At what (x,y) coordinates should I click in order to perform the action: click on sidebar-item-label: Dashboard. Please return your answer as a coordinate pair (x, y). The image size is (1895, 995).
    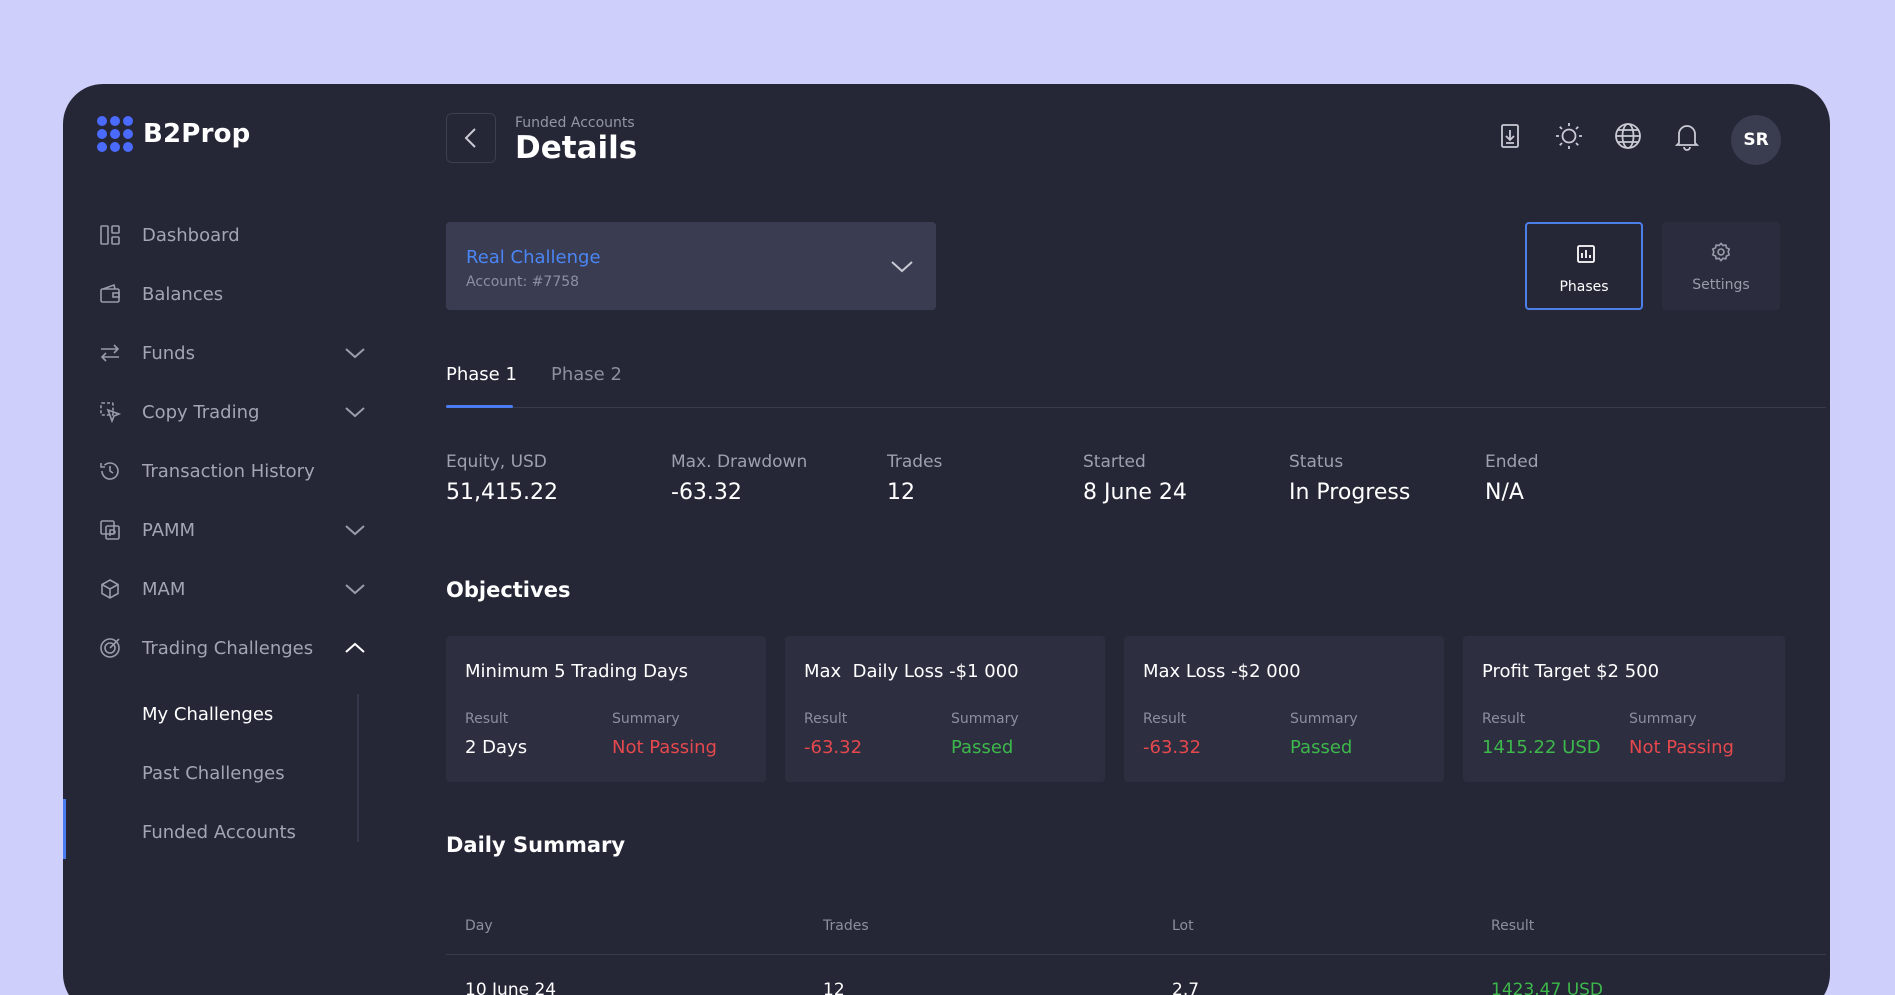
    Looking at the image, I should click on (191, 235).